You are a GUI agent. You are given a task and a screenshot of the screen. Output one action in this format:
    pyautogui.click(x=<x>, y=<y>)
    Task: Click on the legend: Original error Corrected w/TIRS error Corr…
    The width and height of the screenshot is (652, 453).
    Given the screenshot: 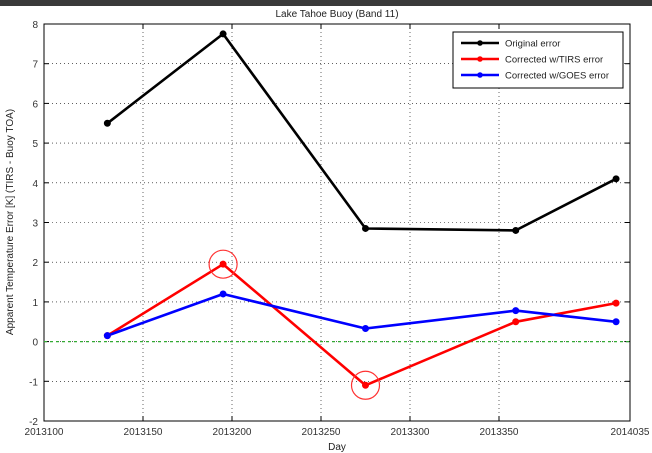 What is the action you would take?
    pyautogui.click(x=538, y=60)
    